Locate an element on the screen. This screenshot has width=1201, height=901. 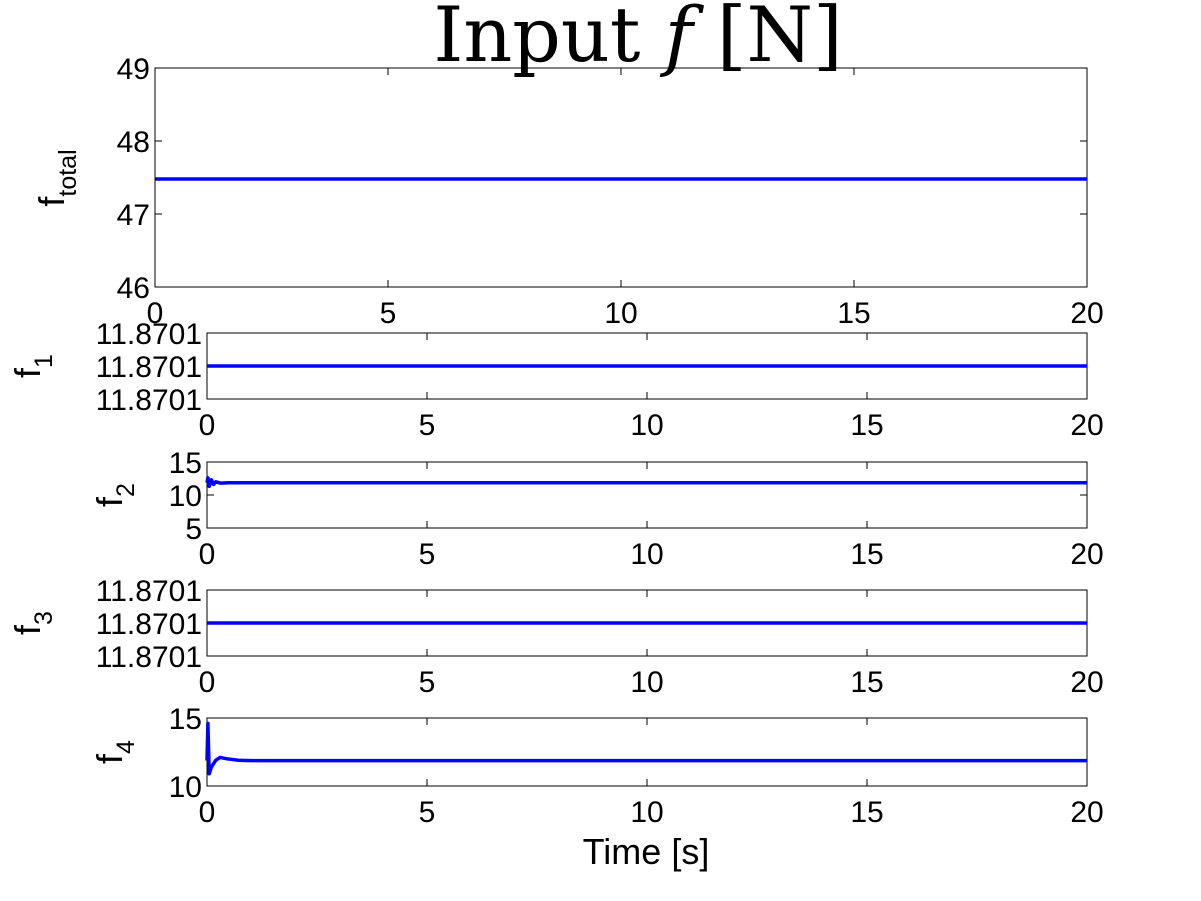
y-tick-label: 5 is located at coordinates (193, 529).